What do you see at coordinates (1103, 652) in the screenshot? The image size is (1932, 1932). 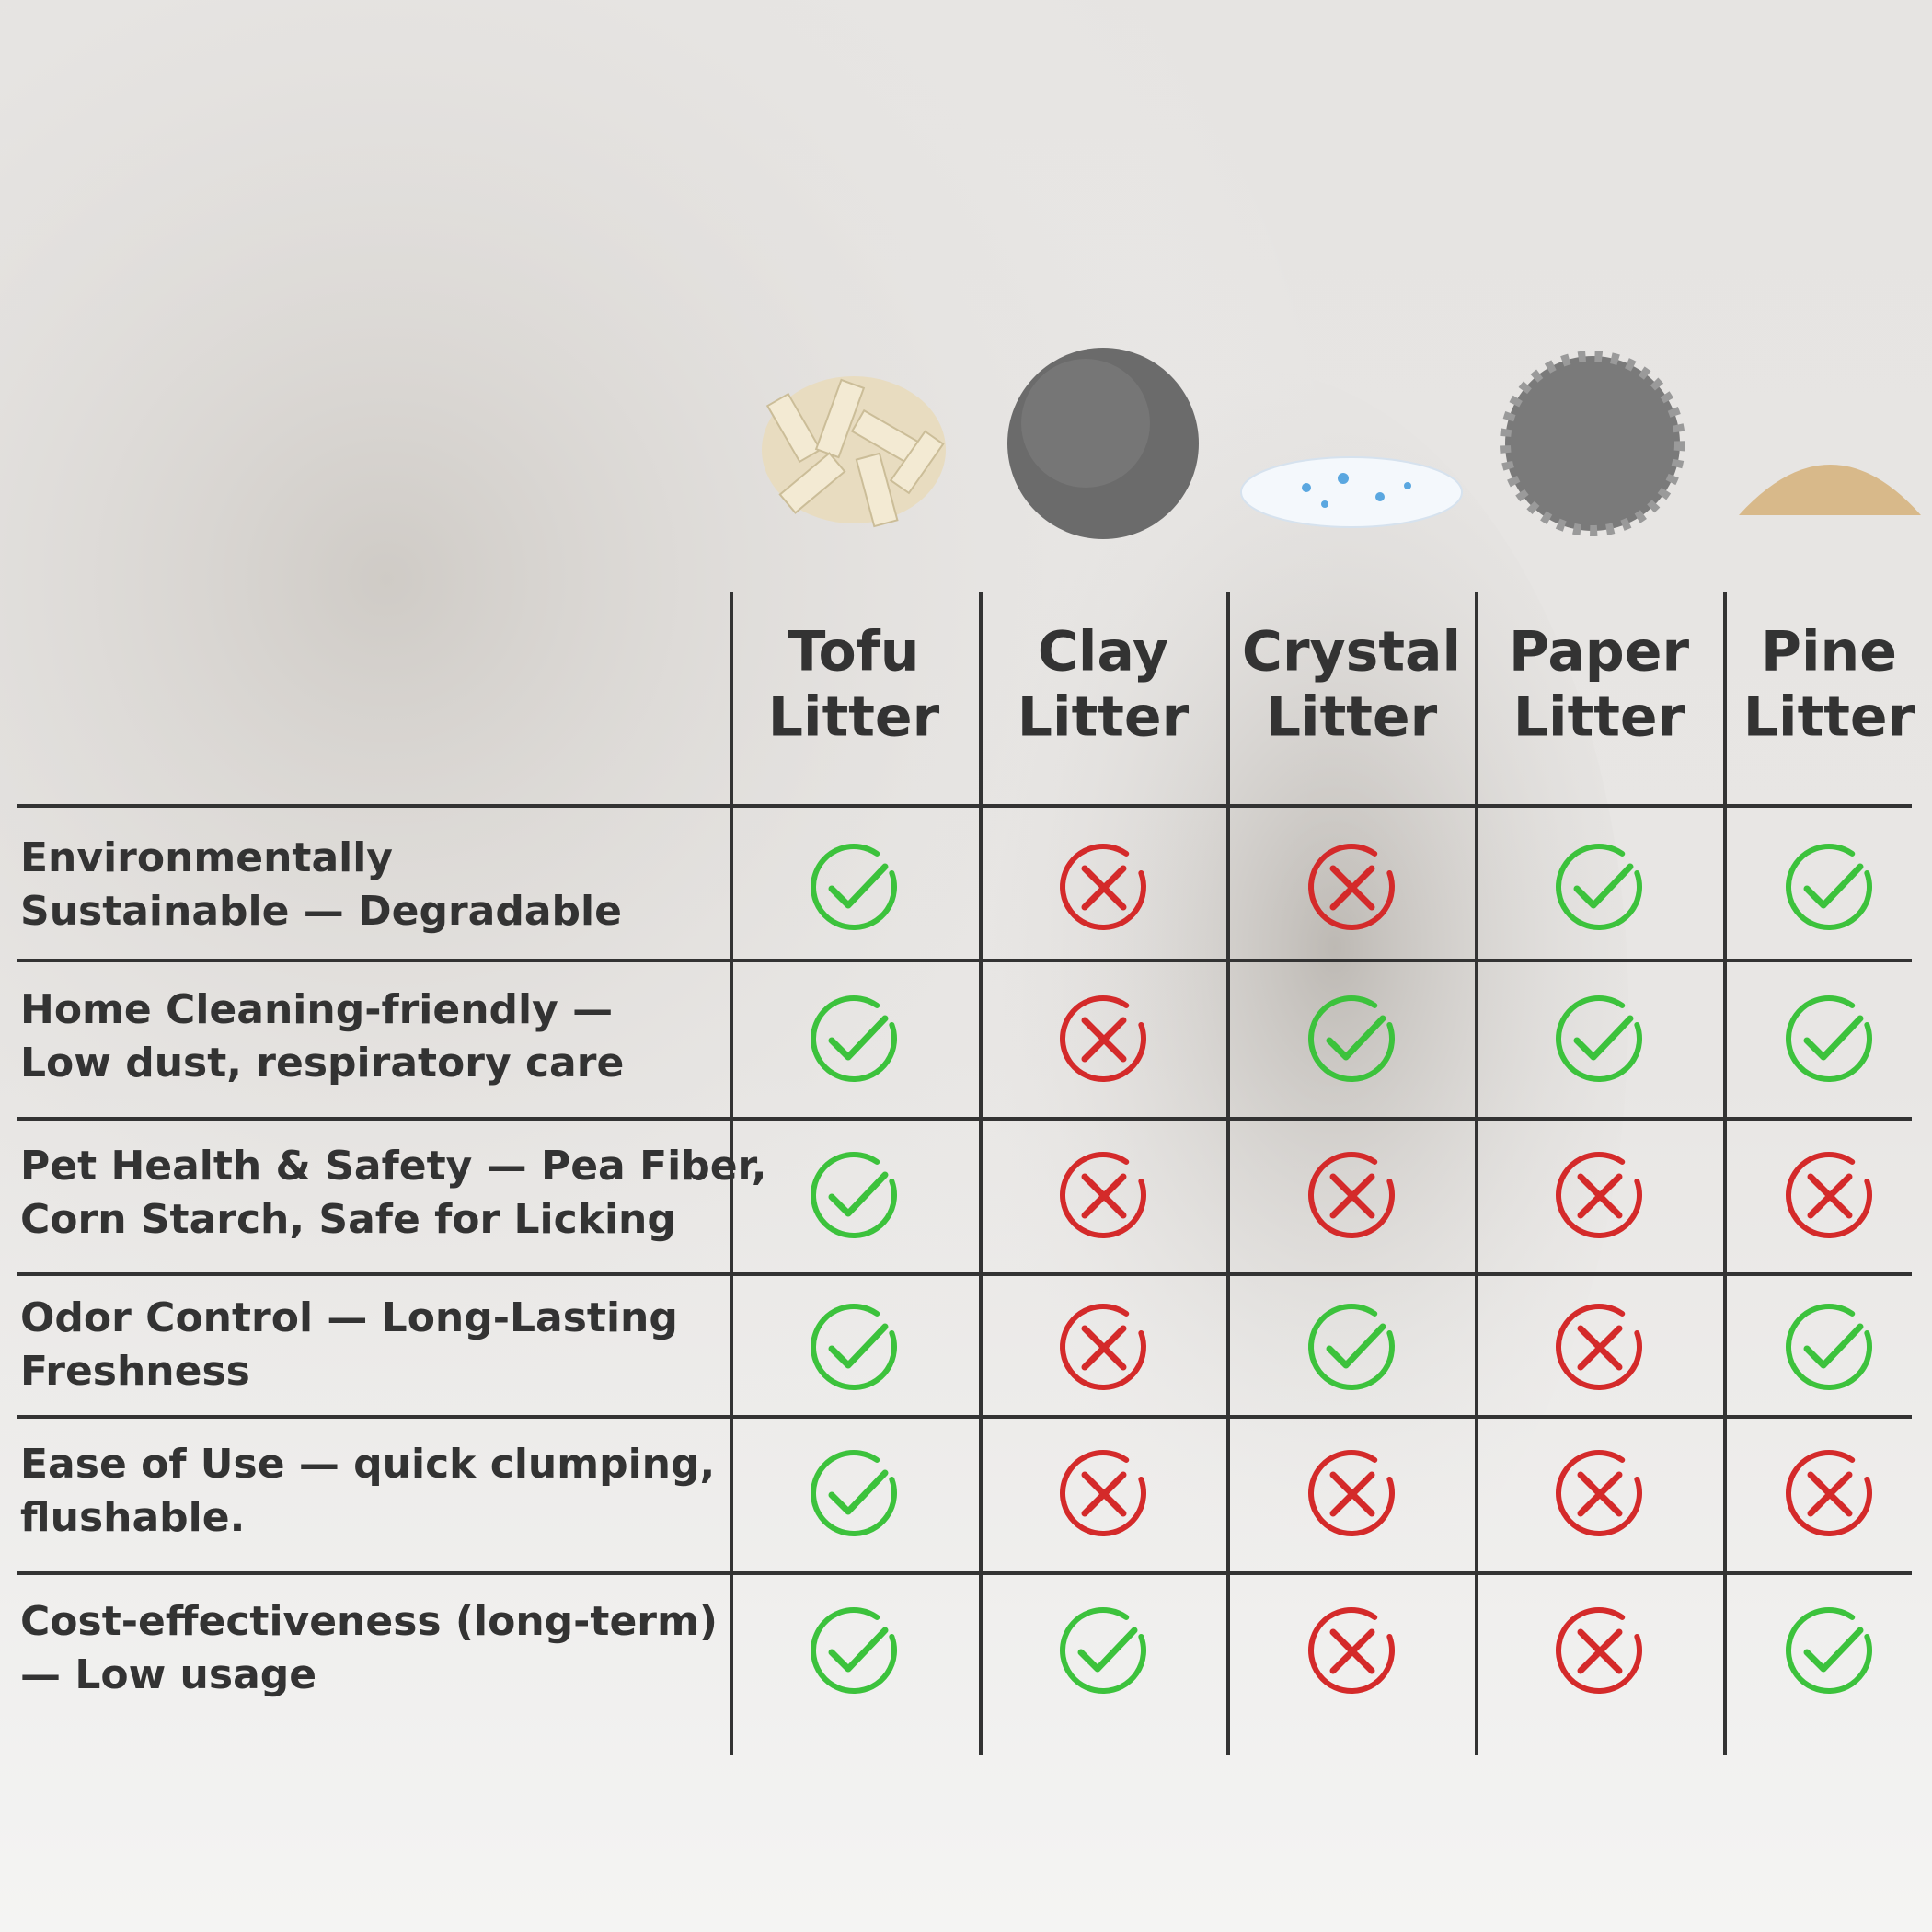 I see `column-header: Clay` at bounding box center [1103, 652].